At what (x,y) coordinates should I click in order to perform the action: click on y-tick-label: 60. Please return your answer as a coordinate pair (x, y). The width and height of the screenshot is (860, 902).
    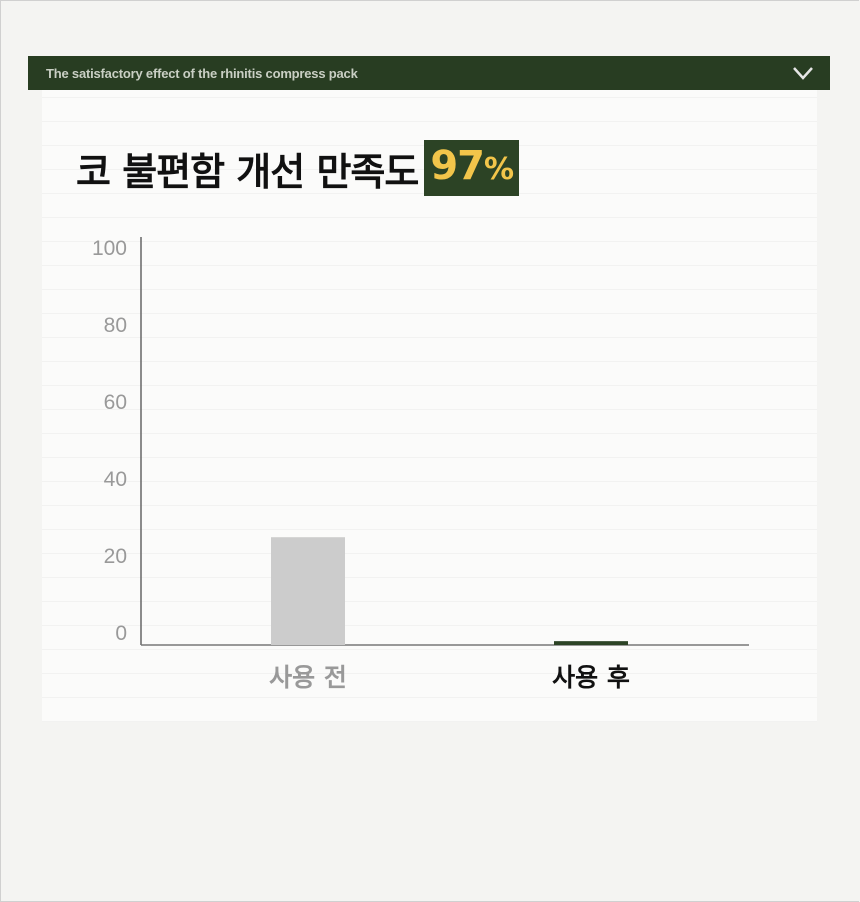
    Looking at the image, I should click on (115, 402).